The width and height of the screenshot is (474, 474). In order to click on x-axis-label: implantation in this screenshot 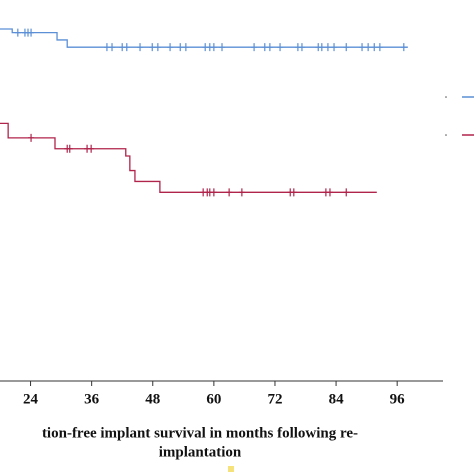, I will do `click(200, 452)`.